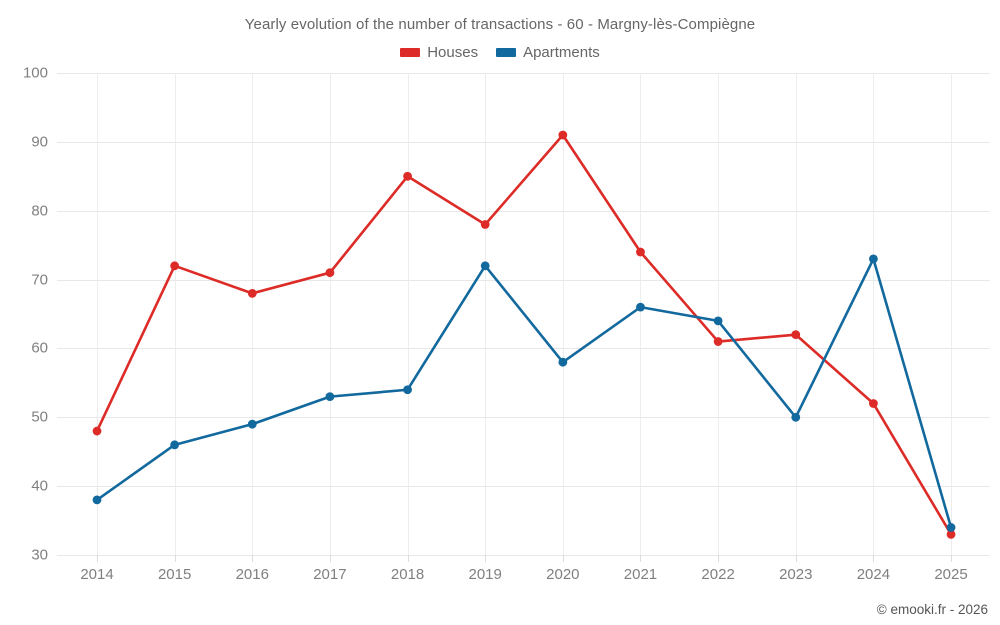 This screenshot has height=625, width=1000. I want to click on y-axis-tick-label: 80, so click(39, 211).